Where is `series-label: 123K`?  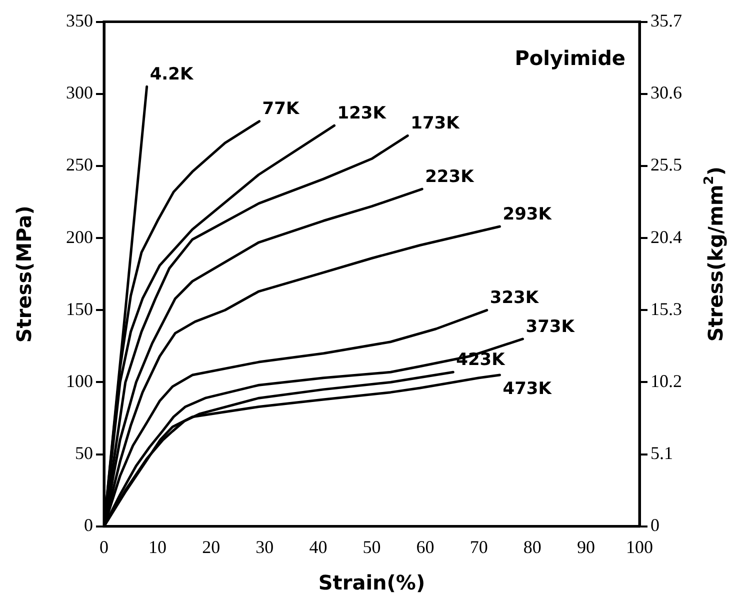
series-label: 123K is located at coordinates (362, 114).